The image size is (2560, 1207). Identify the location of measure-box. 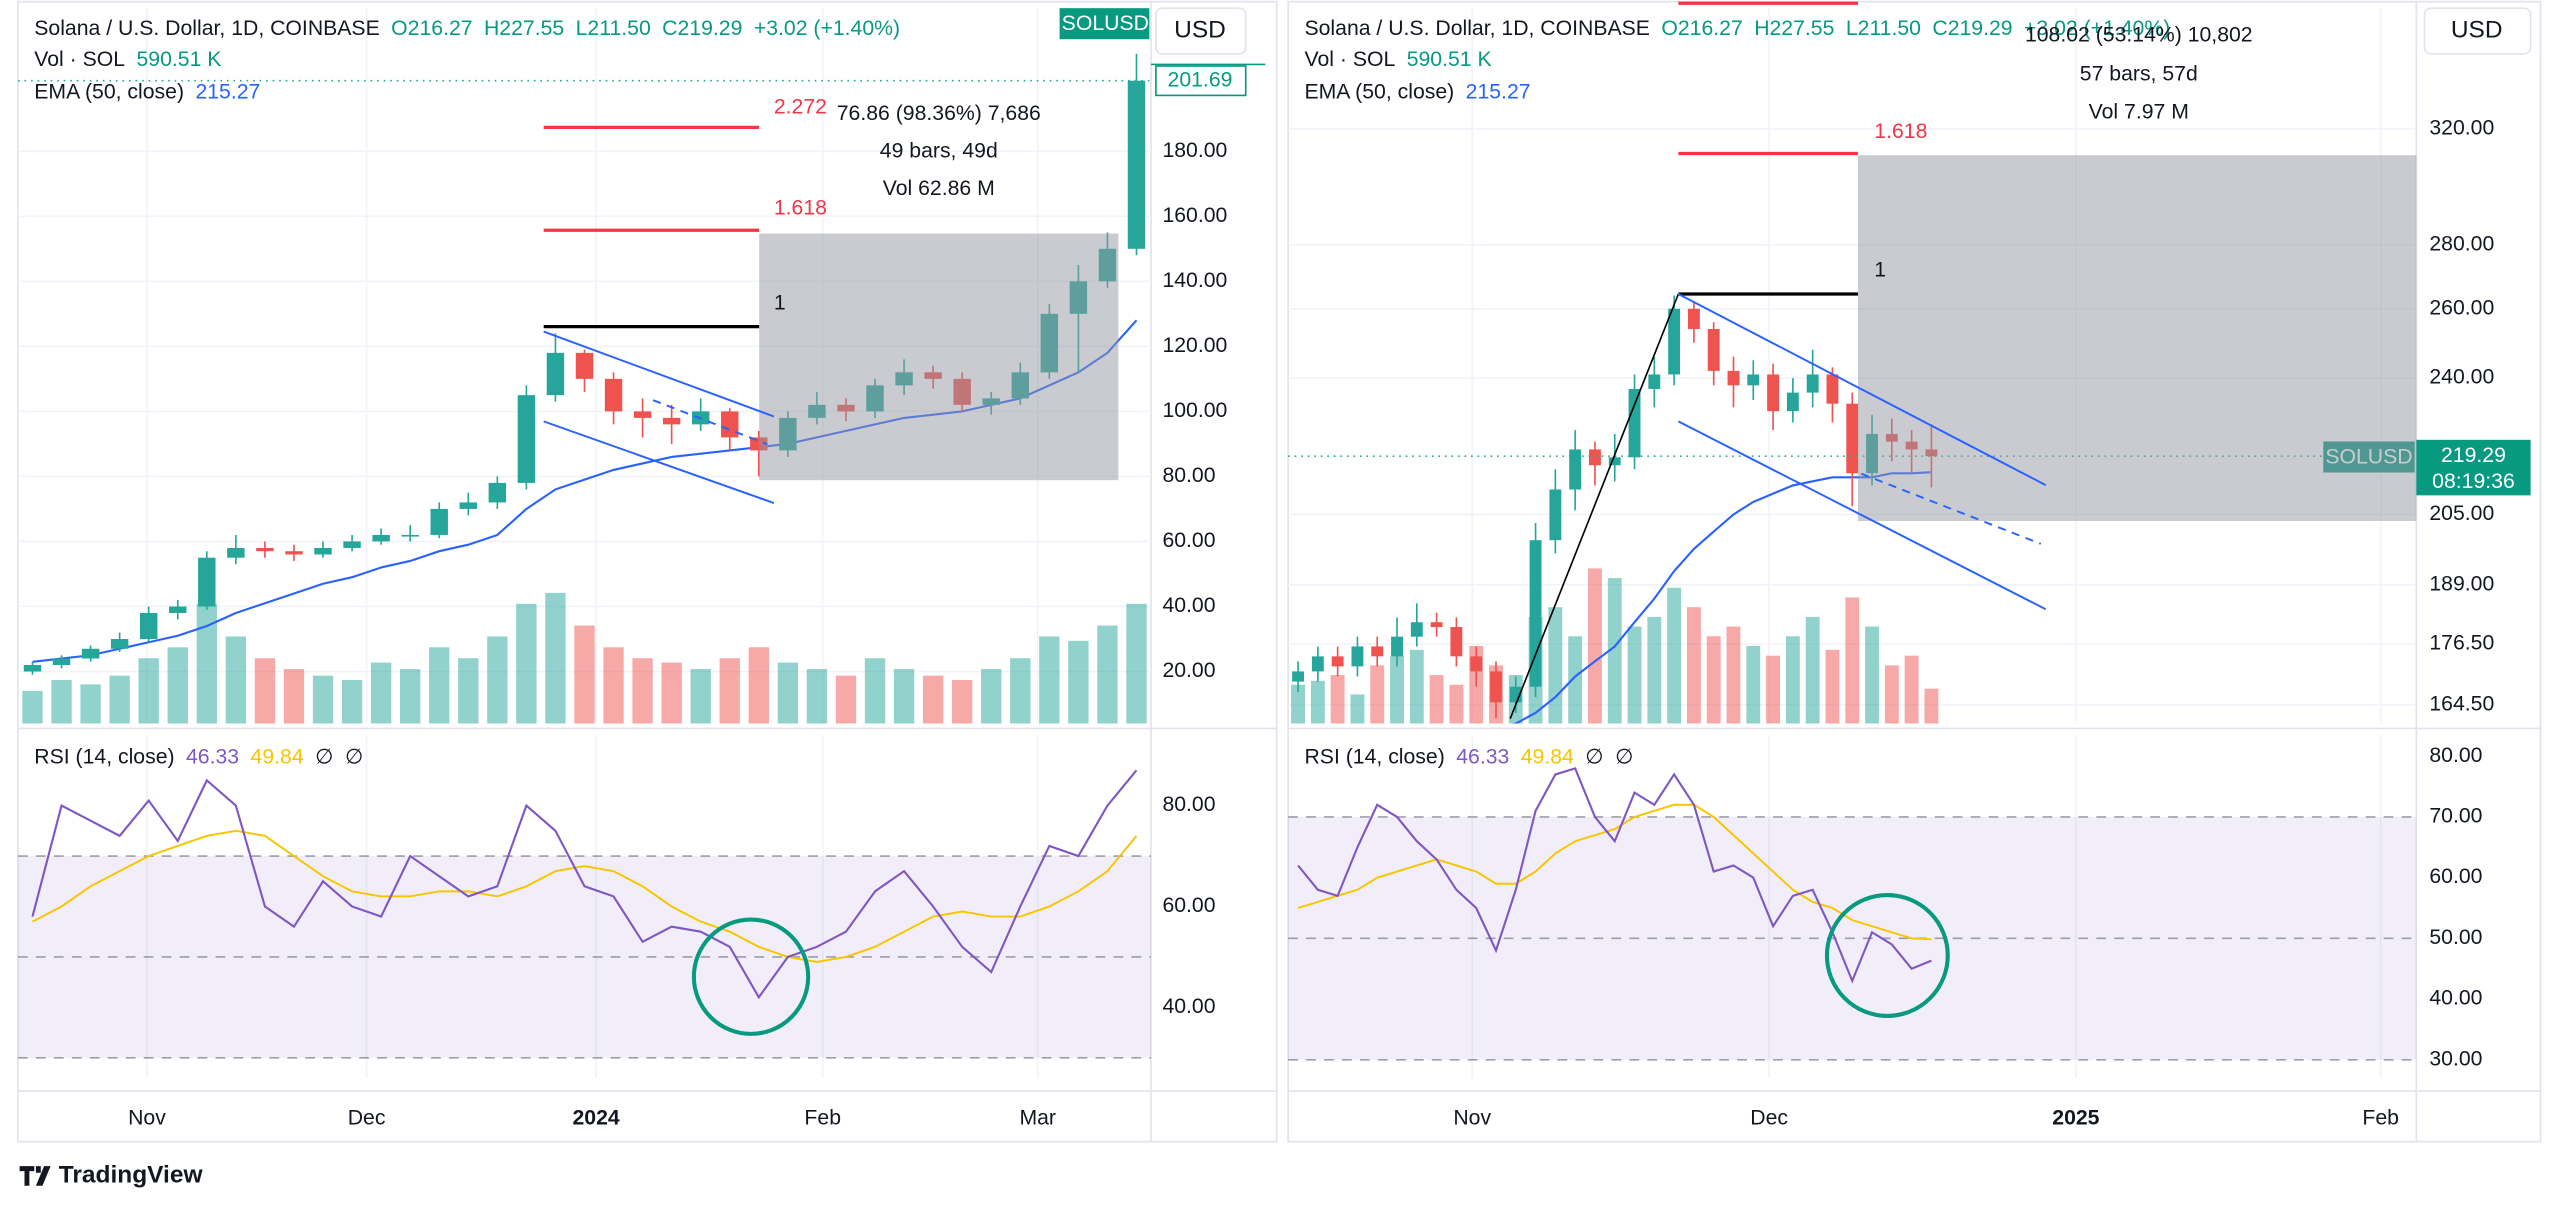
(2137, 338).